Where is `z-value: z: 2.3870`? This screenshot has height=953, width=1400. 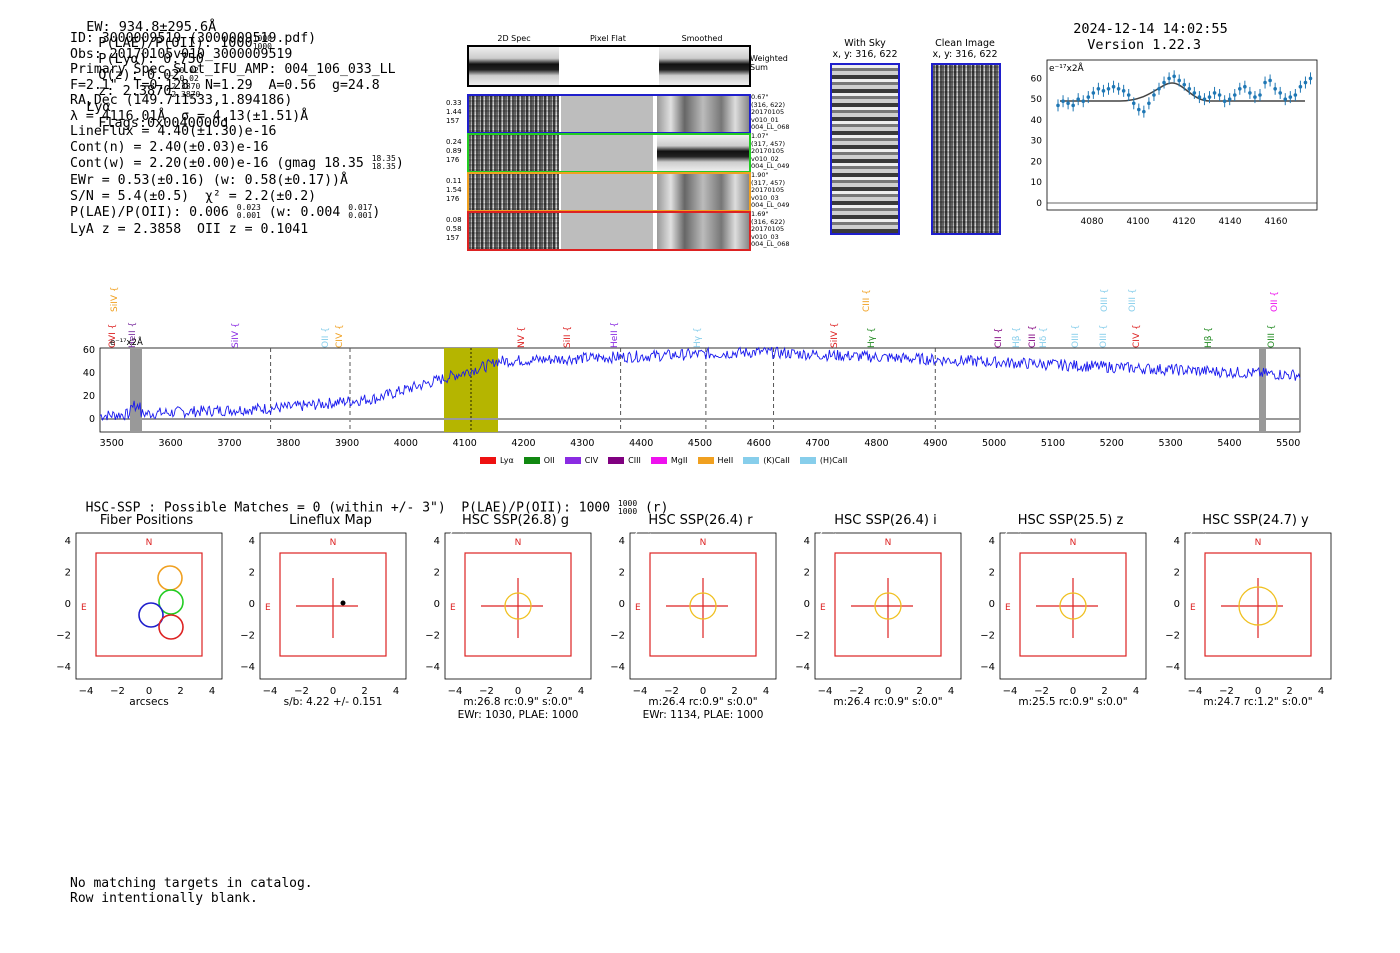
z-value: z: 2.3870 is located at coordinates (135, 91).